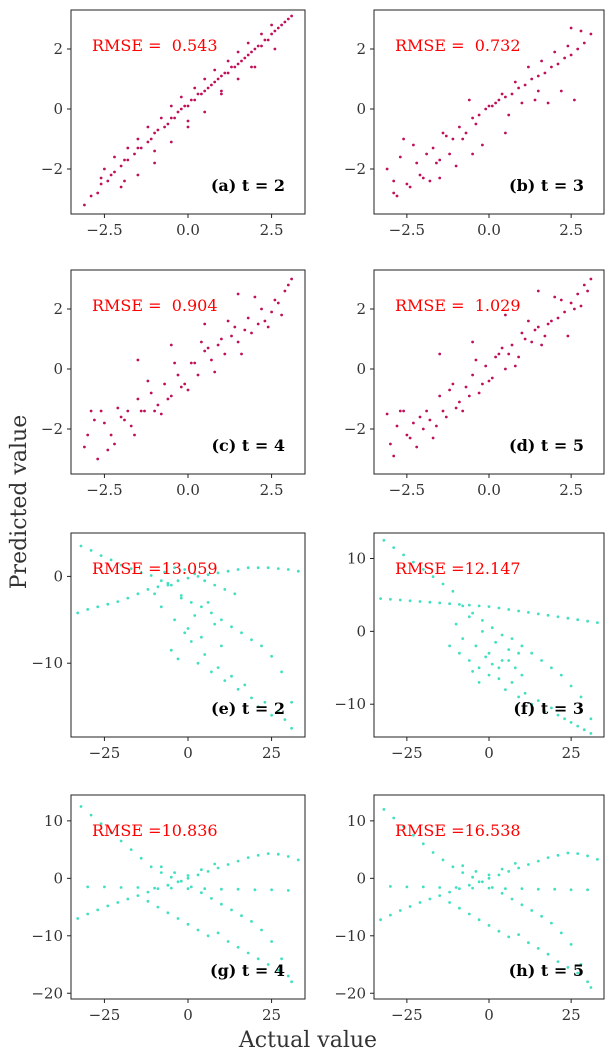 This screenshot has width=605, height=1057. I want to click on x-tick-label: 25, so click(571, 753).